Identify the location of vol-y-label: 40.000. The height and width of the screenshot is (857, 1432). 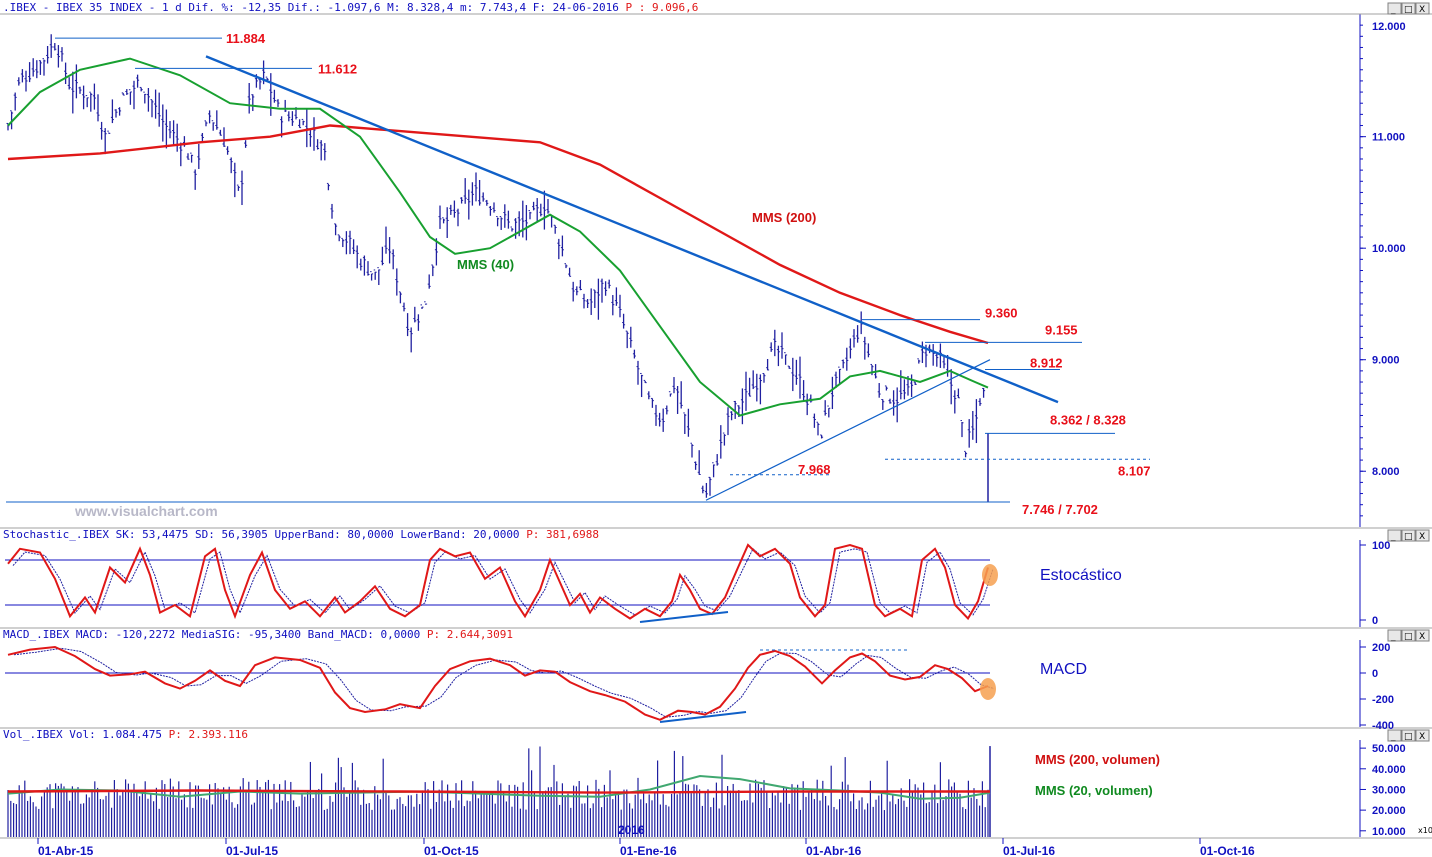
(1389, 770).